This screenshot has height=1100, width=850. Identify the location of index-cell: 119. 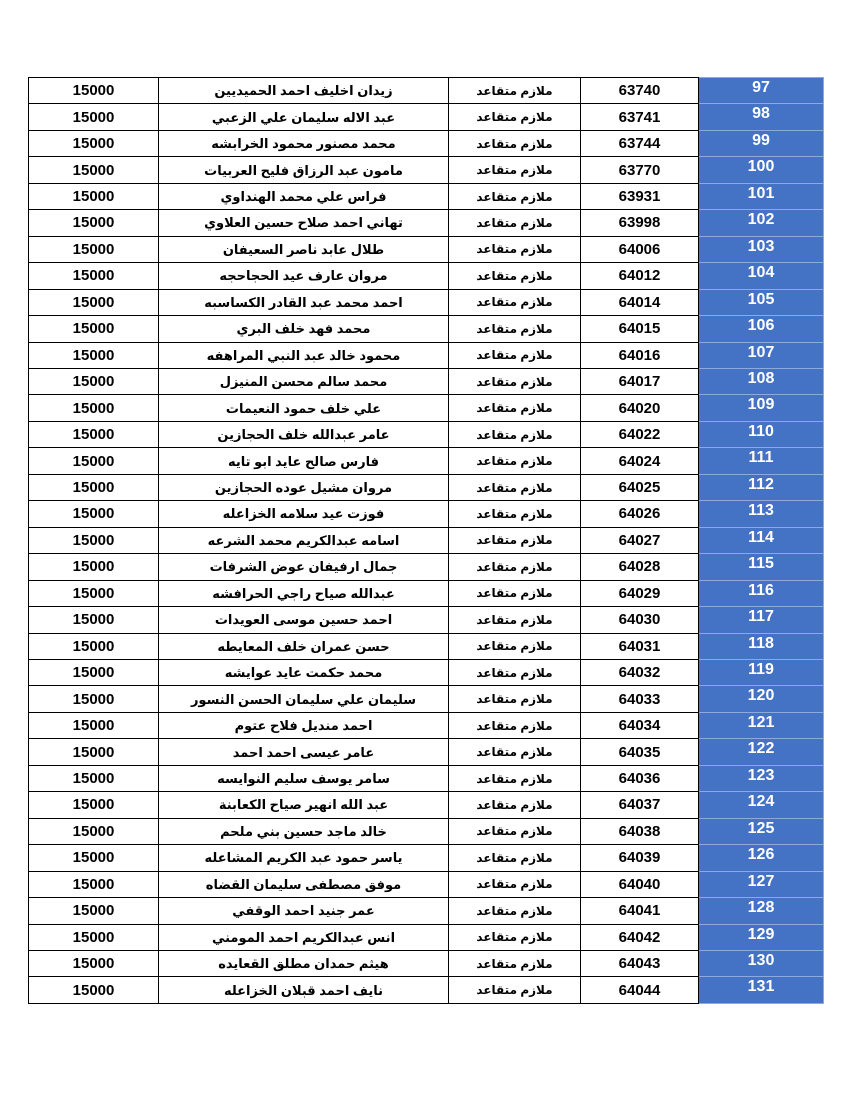
(761, 672).